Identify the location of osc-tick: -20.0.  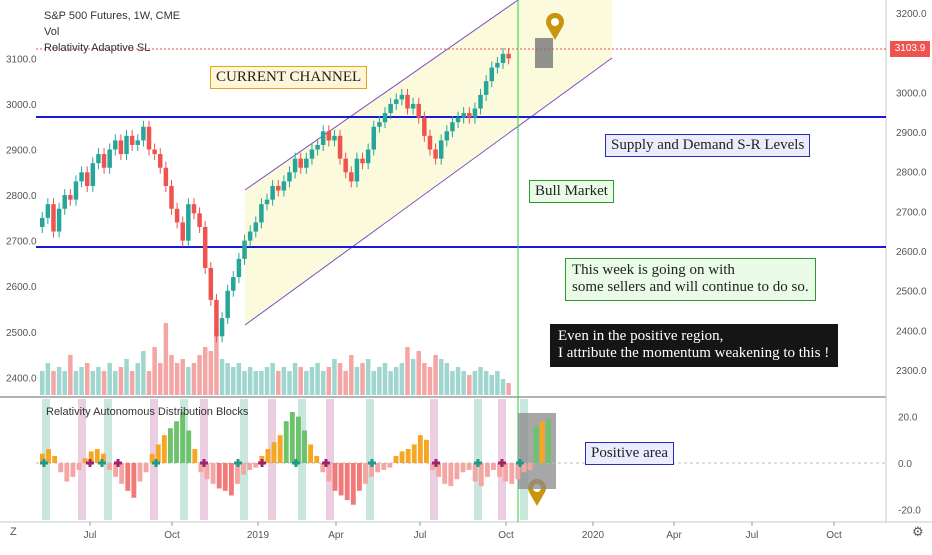
(909, 510).